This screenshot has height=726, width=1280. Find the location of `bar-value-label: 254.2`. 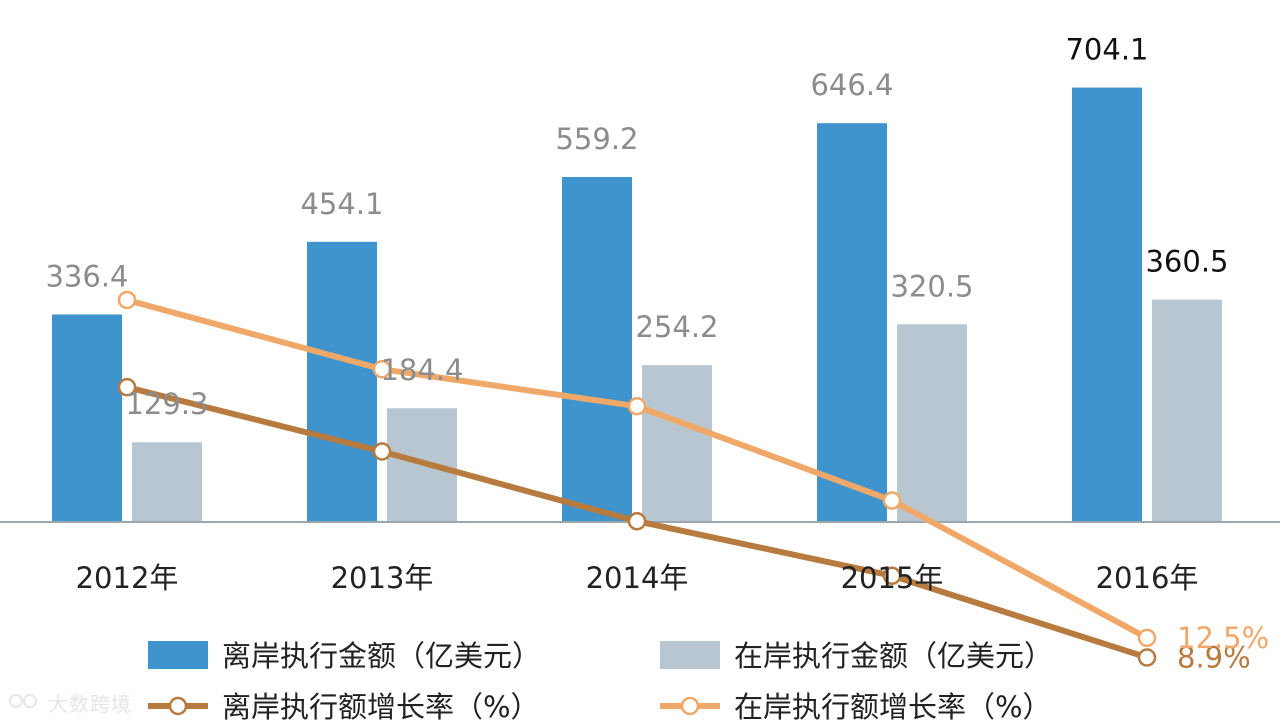

bar-value-label: 254.2 is located at coordinates (676, 327).